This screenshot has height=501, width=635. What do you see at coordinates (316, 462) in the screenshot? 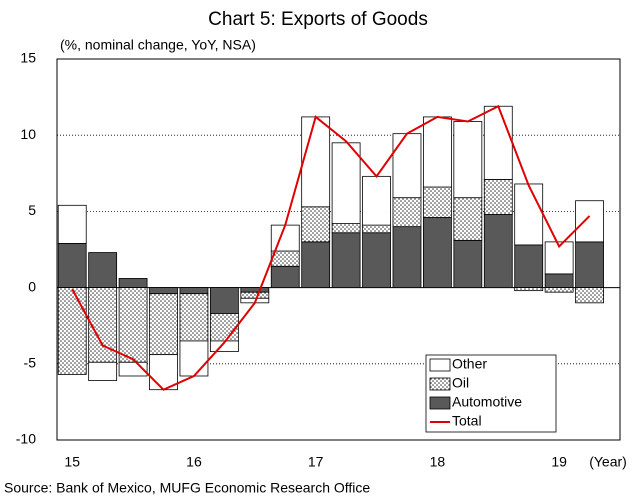
I see `x-tick-label: 17` at bounding box center [316, 462].